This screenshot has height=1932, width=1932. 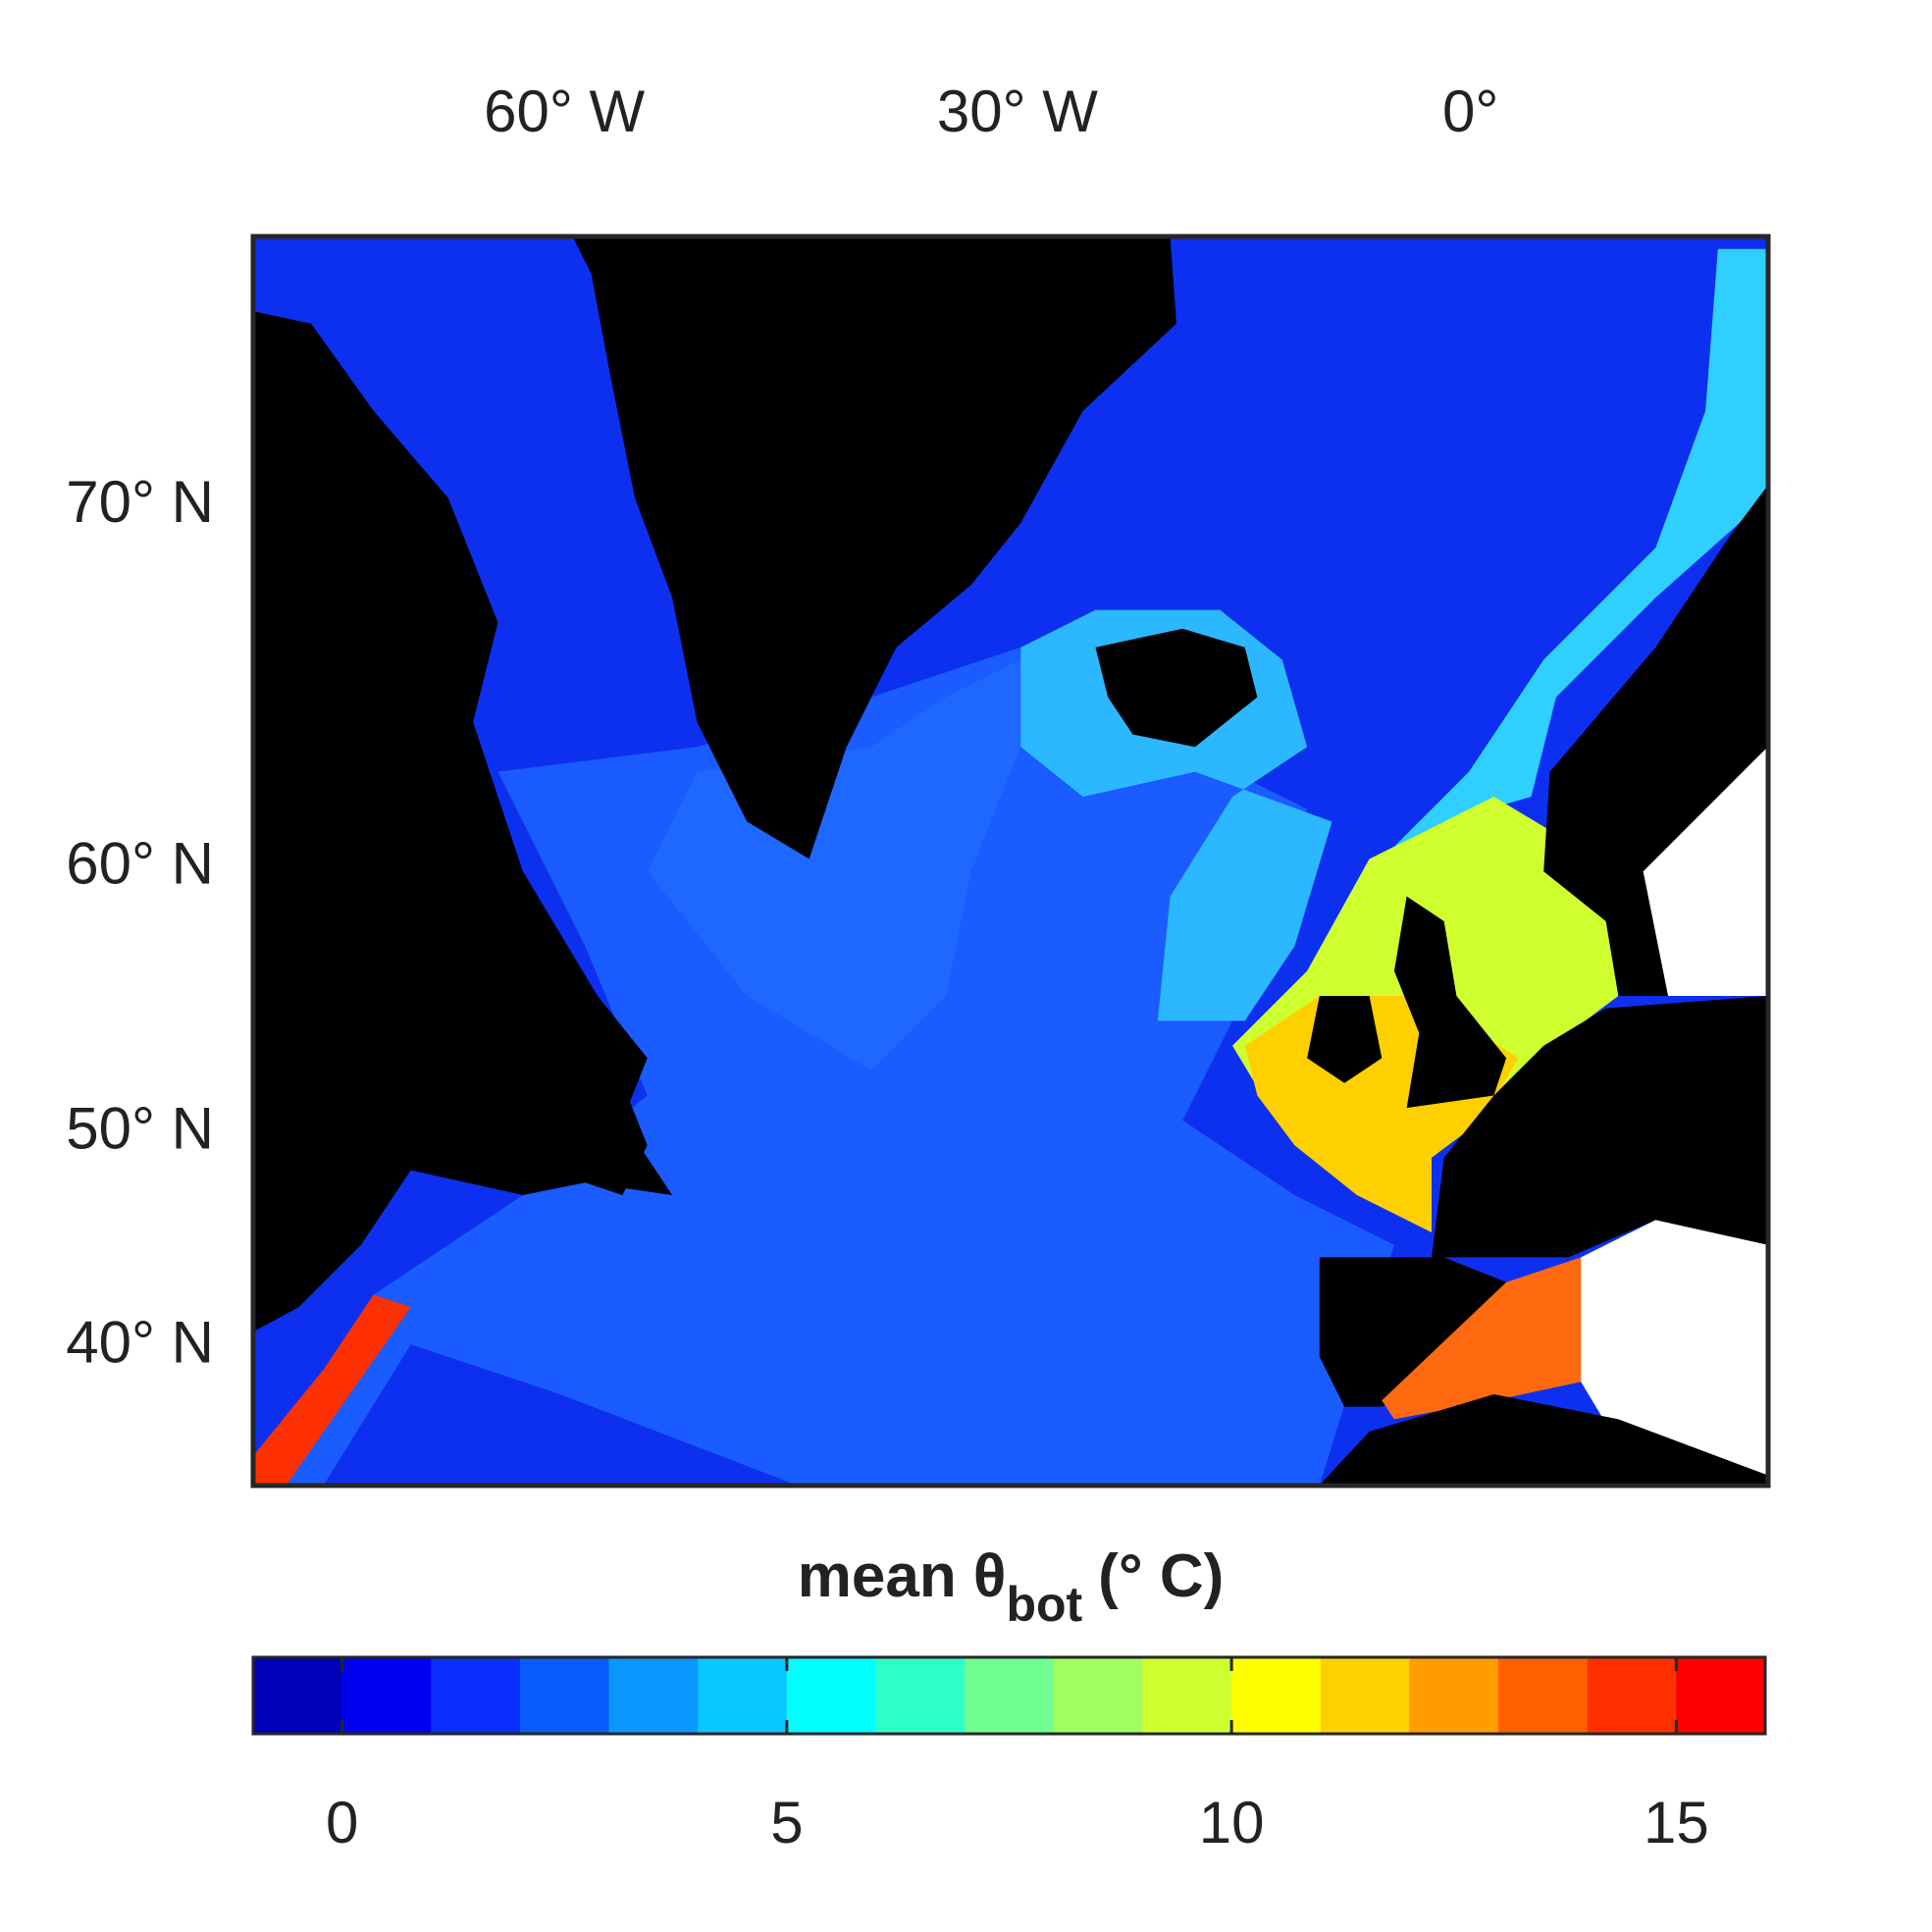 What do you see at coordinates (1161, 1576) in the screenshot?
I see `label-unit: (° C)` at bounding box center [1161, 1576].